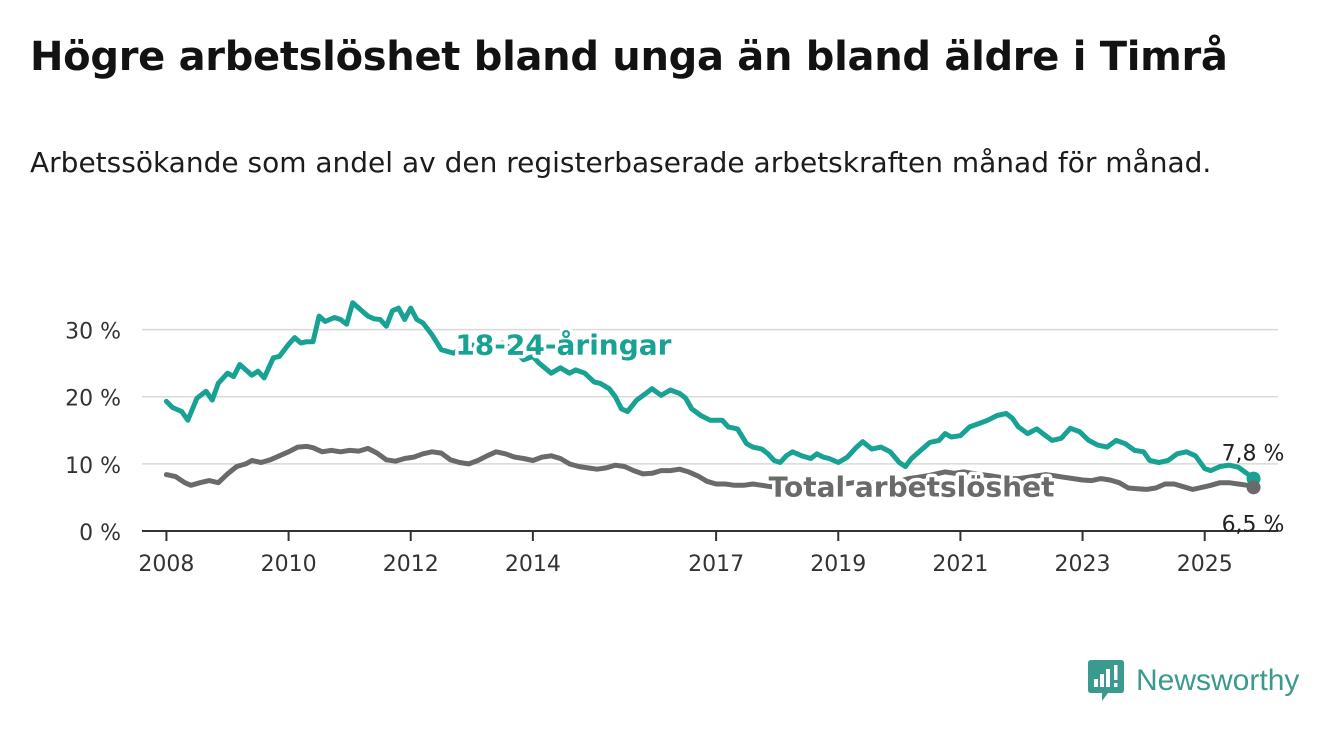 This screenshot has height=734, width=1340. I want to click on series-end-label: 7,8 %, so click(1253, 454).